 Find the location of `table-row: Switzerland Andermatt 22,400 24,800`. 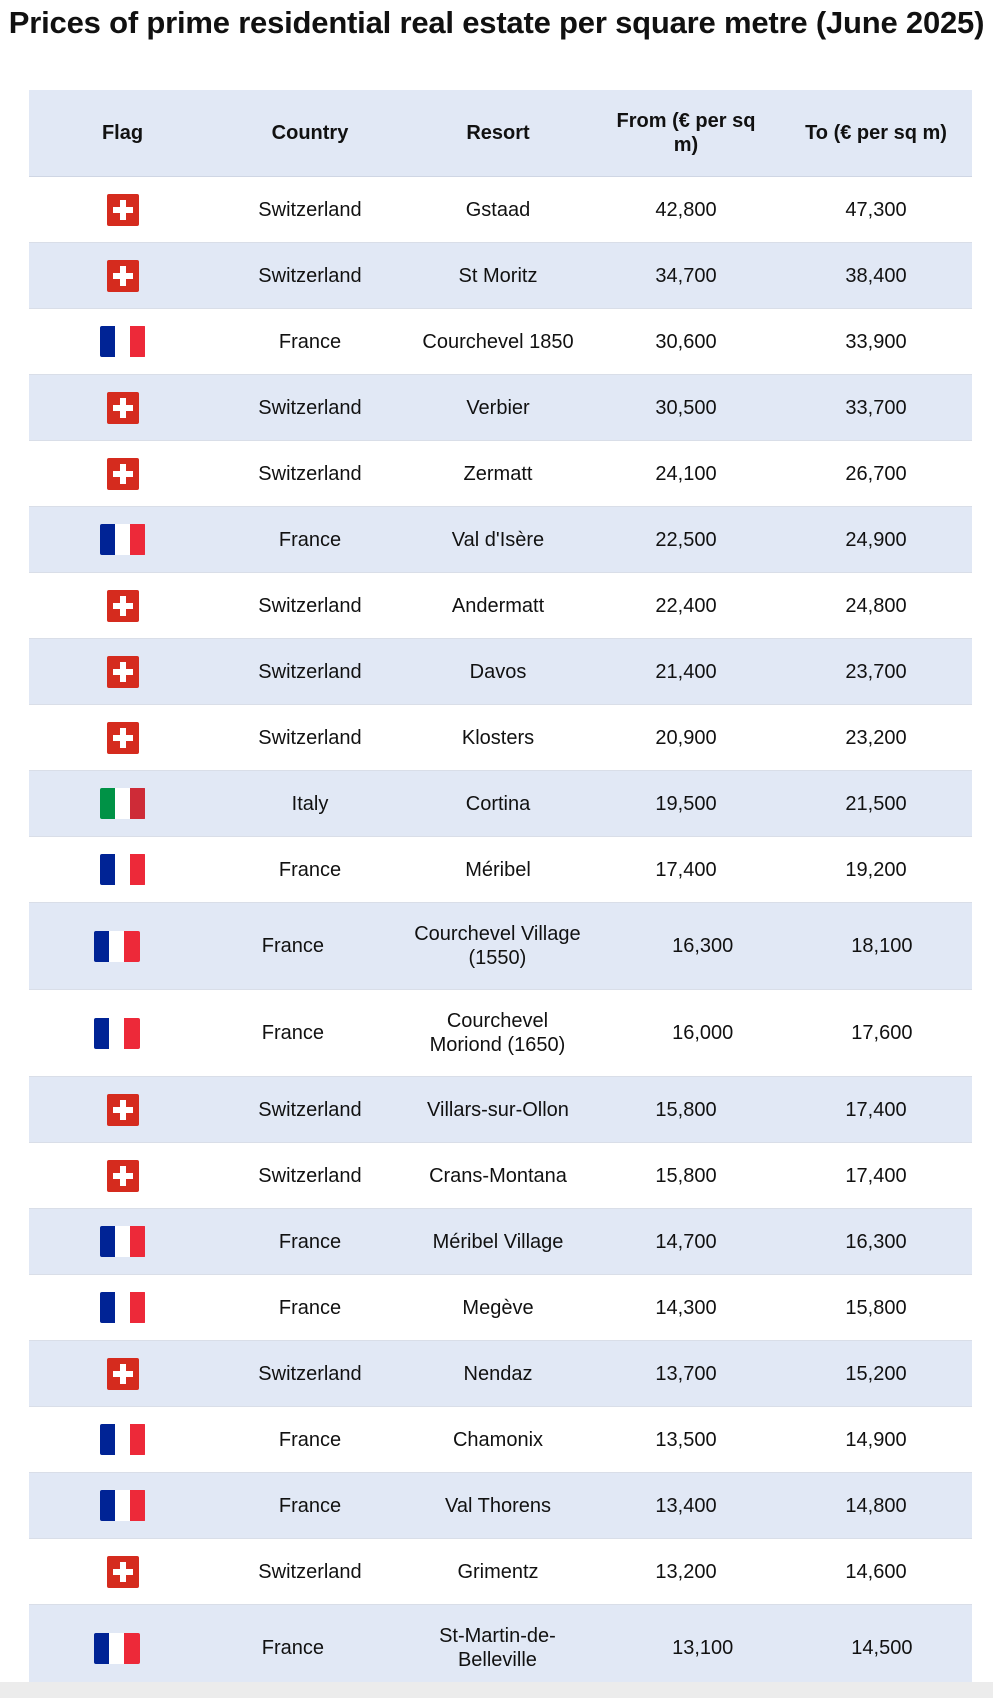

table-row: Switzerland Andermatt 22,400 24,800 is located at coordinates (500, 606).